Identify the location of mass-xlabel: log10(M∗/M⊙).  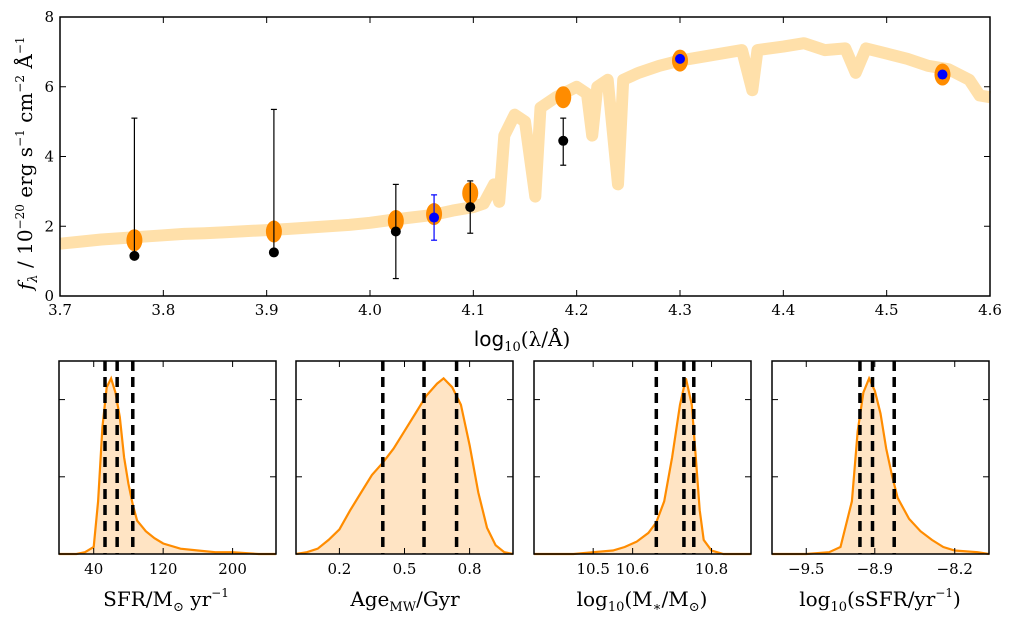
(642, 601).